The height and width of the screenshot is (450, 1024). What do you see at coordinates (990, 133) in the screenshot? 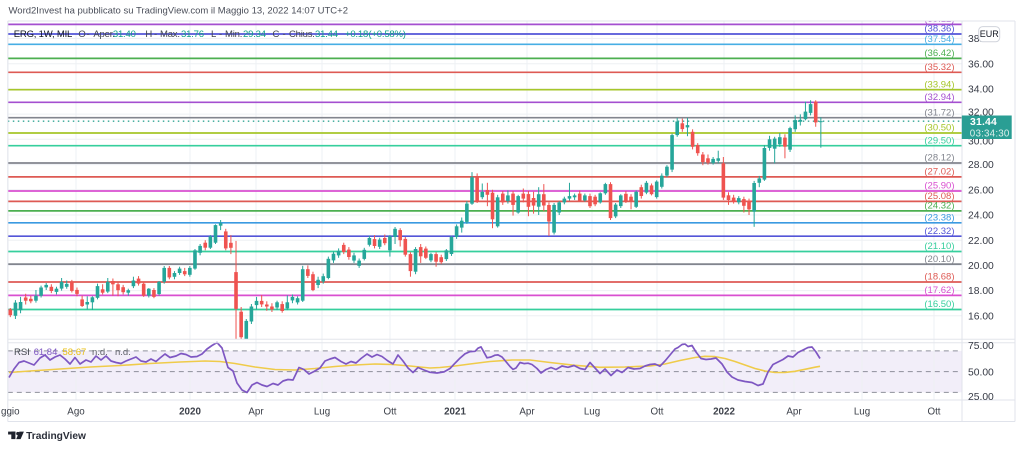
I see `svg-text: 03:34:30` at bounding box center [990, 133].